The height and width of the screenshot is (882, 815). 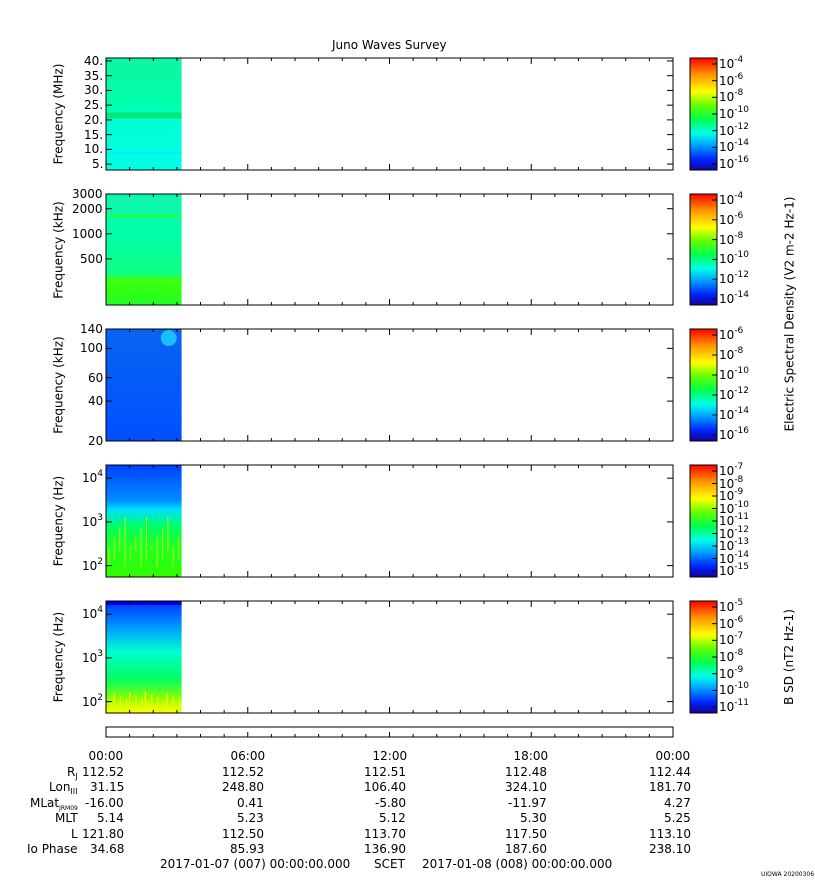 What do you see at coordinates (731, 495) in the screenshot?
I see `colorbar-tick-label: 10⁻⁹` at bounding box center [731, 495].